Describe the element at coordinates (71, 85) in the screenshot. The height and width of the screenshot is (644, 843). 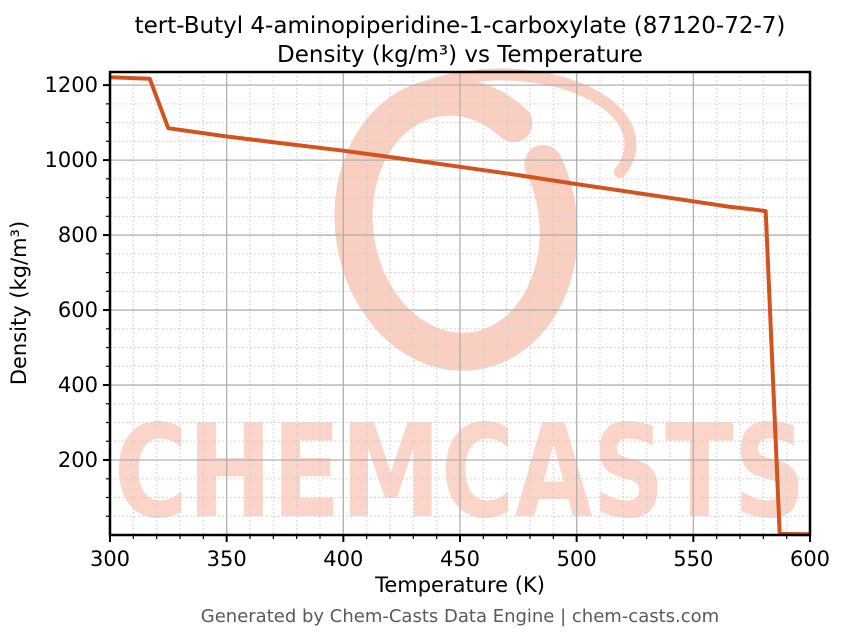
I see `y-tick-label: 1200` at that location.